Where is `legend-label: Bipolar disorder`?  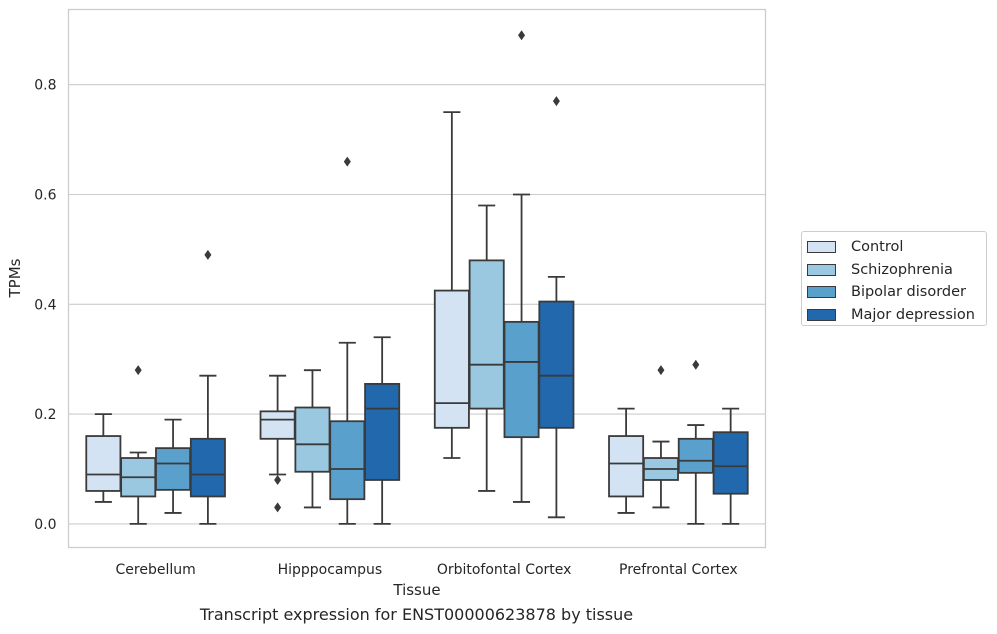 legend-label: Bipolar disorder is located at coordinates (908, 292).